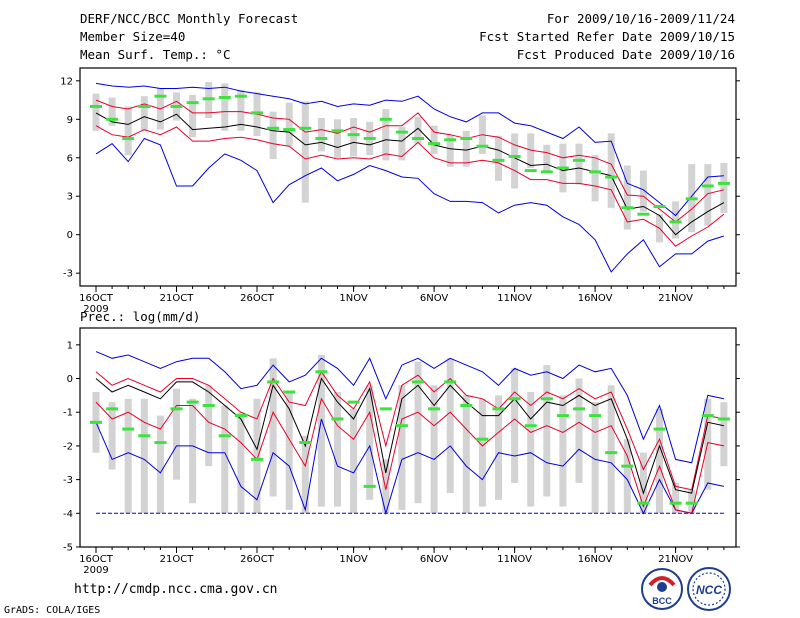  I want to click on y-tick-label: 1, so click(70, 345).